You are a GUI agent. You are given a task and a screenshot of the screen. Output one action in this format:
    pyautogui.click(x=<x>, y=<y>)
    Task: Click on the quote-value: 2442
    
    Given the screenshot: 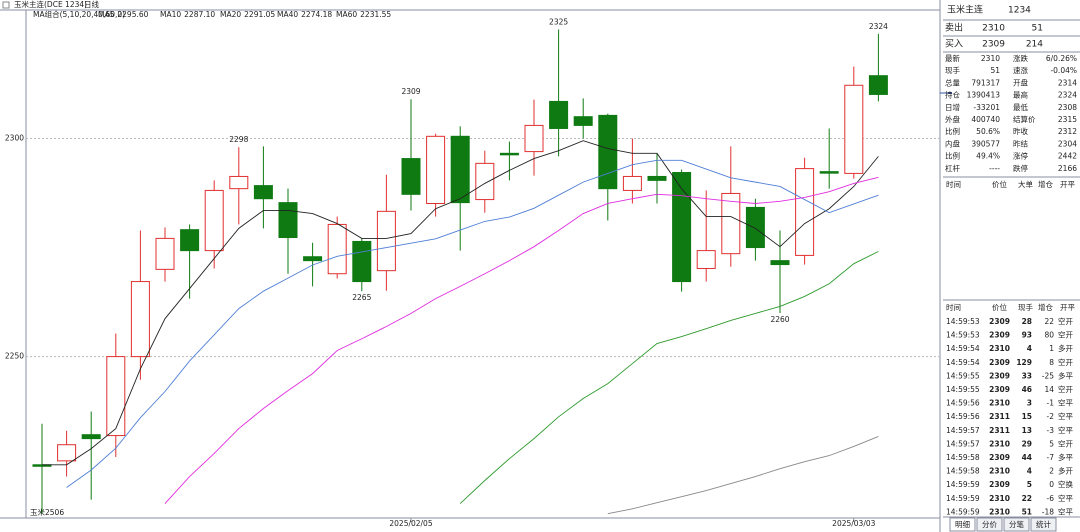 What is the action you would take?
    pyautogui.click(x=1067, y=156)
    